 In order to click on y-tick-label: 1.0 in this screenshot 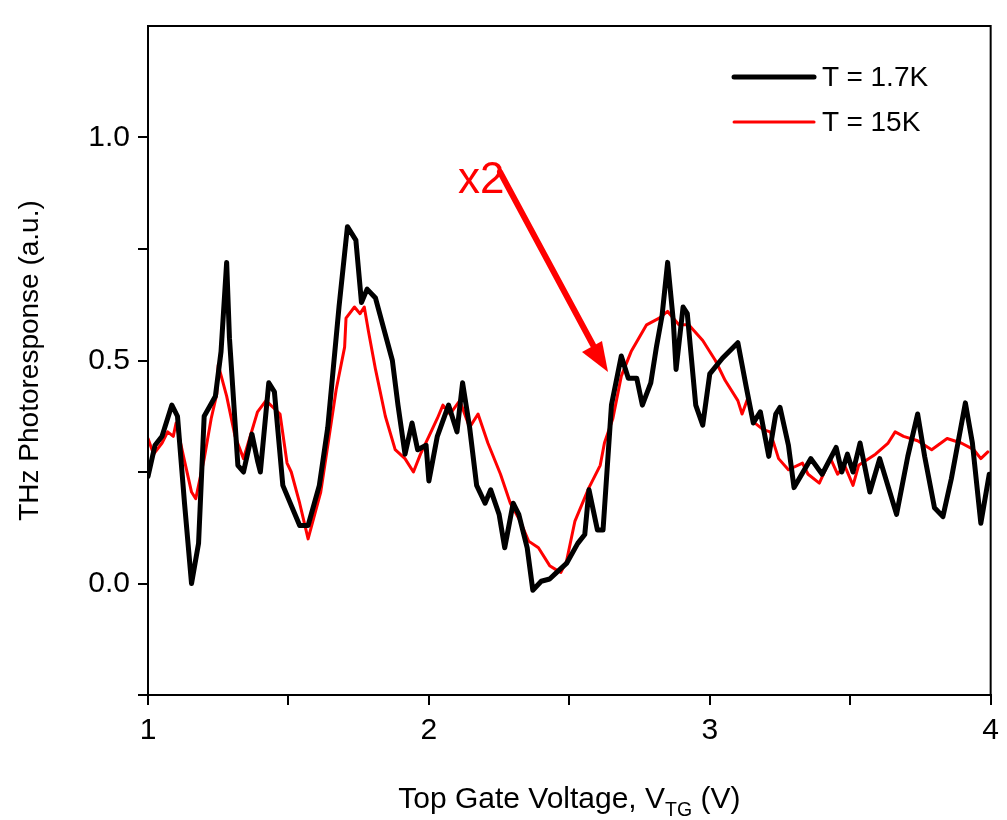, I will do `click(109, 135)`.